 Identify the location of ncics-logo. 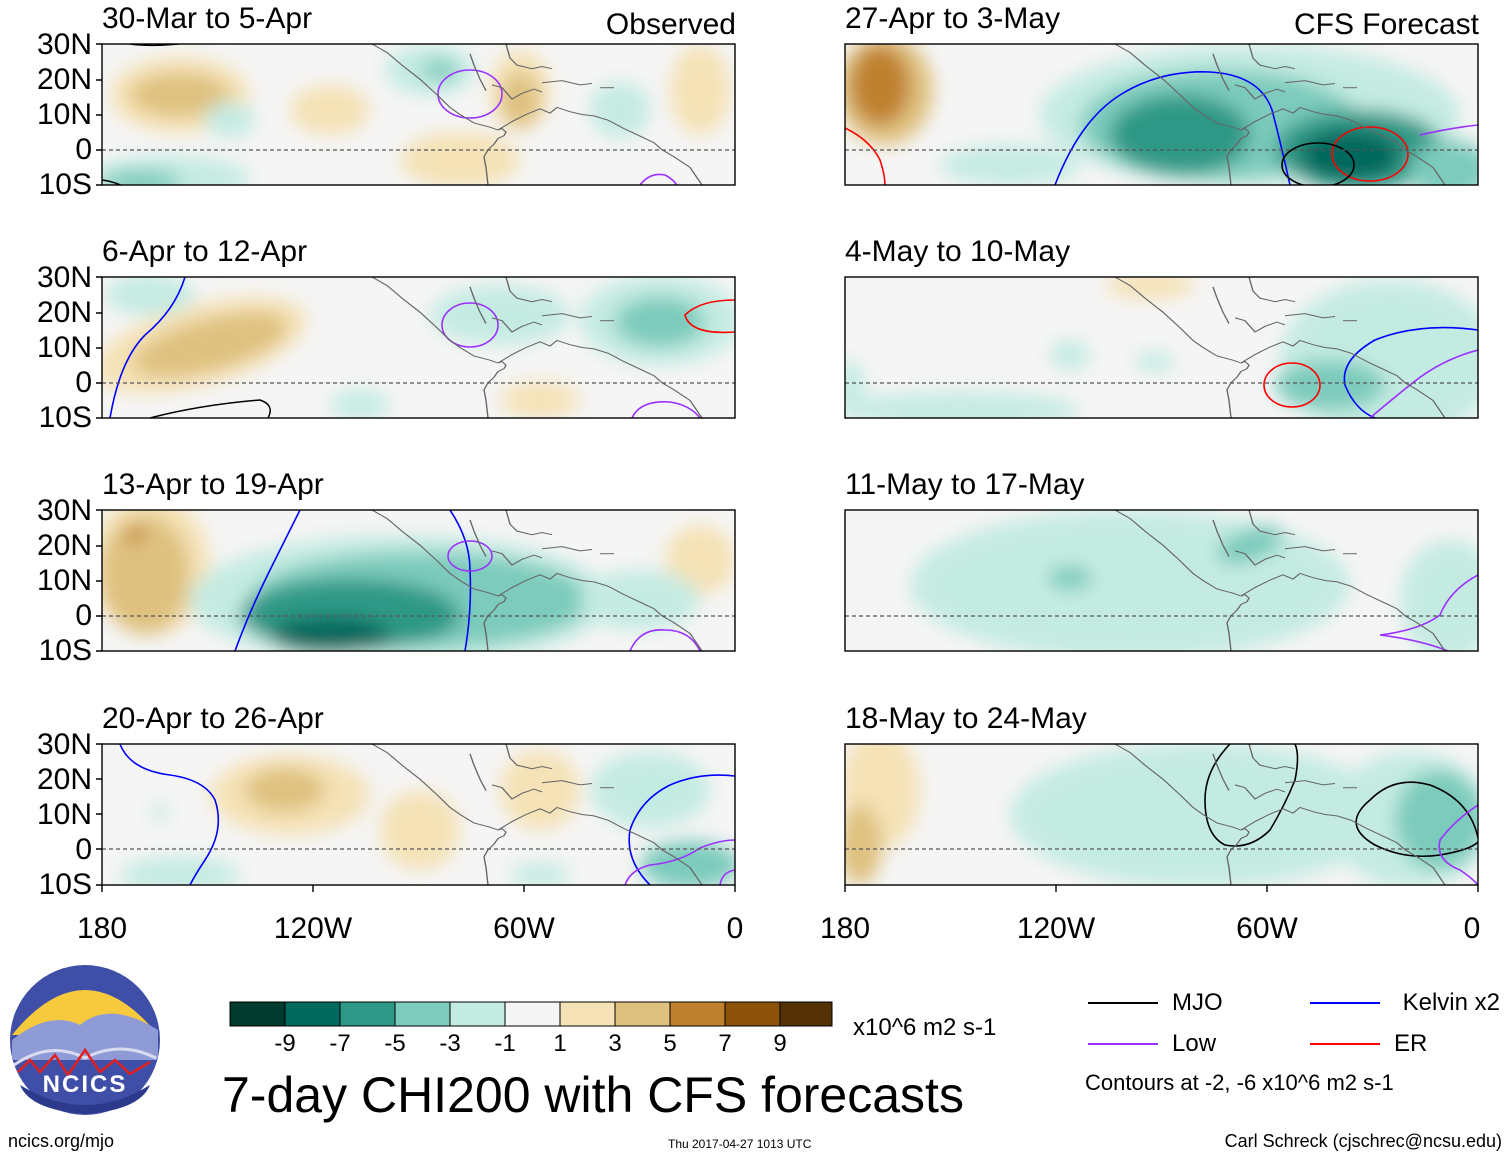
(85, 1040).